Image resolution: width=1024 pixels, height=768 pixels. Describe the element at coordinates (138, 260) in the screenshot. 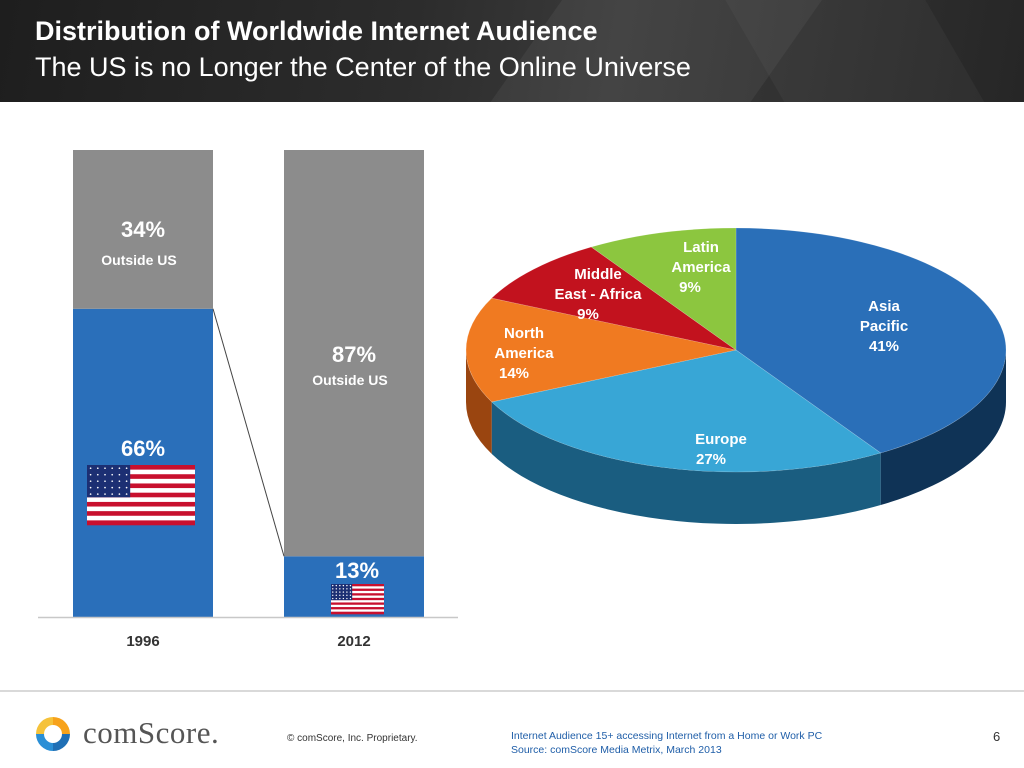

I see `data-sublabel-outside-us-1996: Outside US` at that location.